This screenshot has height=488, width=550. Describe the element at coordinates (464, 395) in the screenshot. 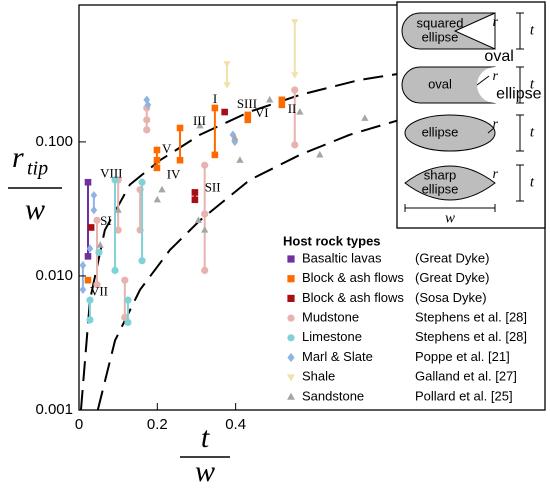

I see `legend-source: Pollard et al. [25]` at that location.